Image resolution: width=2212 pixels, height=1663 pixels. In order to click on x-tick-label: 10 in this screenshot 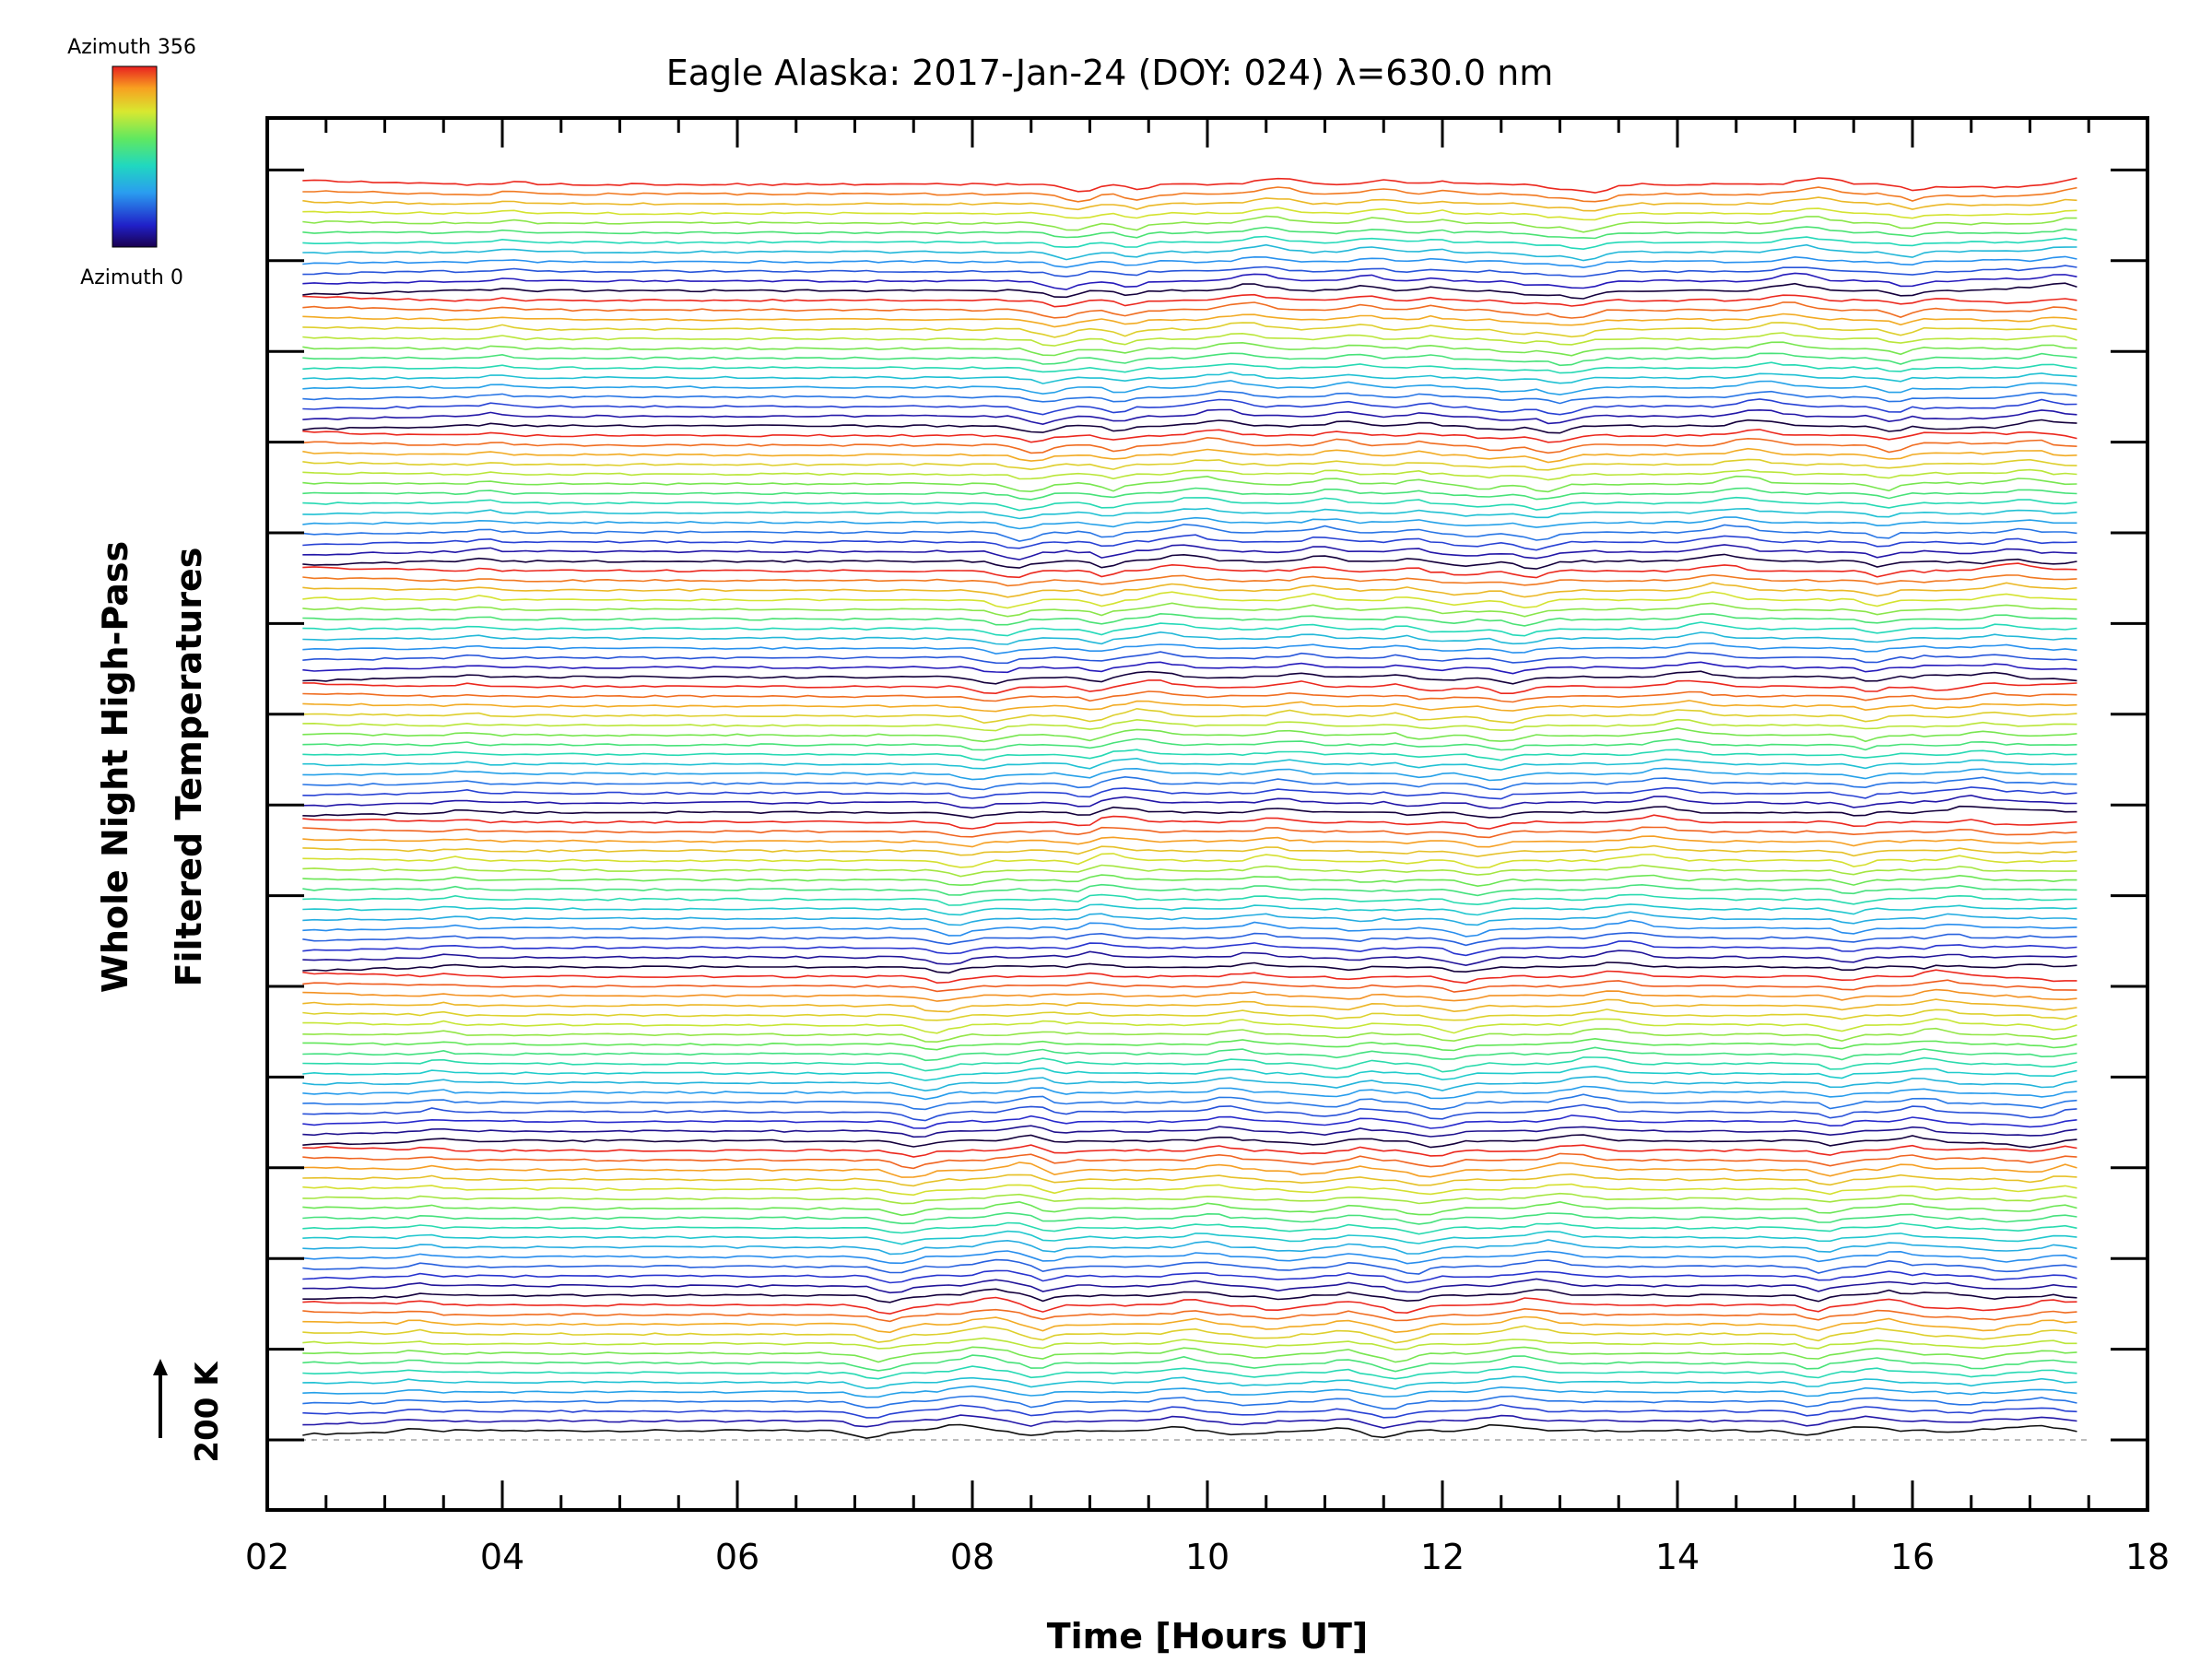, I will do `click(1207, 1557)`.